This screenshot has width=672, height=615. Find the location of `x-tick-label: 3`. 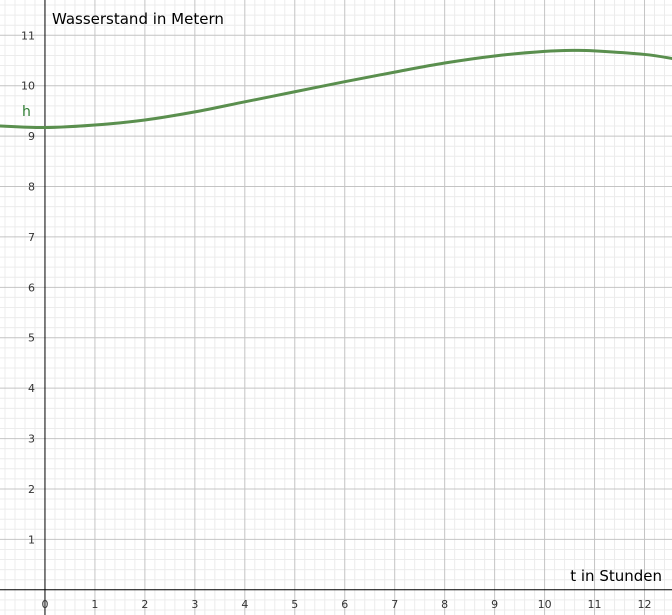

x-tick-label: 3 is located at coordinates (194, 604).